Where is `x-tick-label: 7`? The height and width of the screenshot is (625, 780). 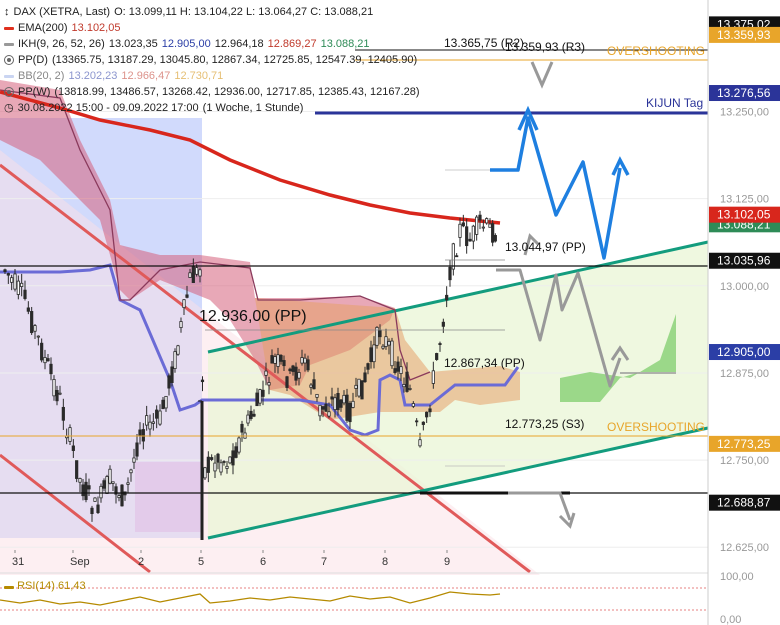
x-tick-label: 7 is located at coordinates (324, 562).